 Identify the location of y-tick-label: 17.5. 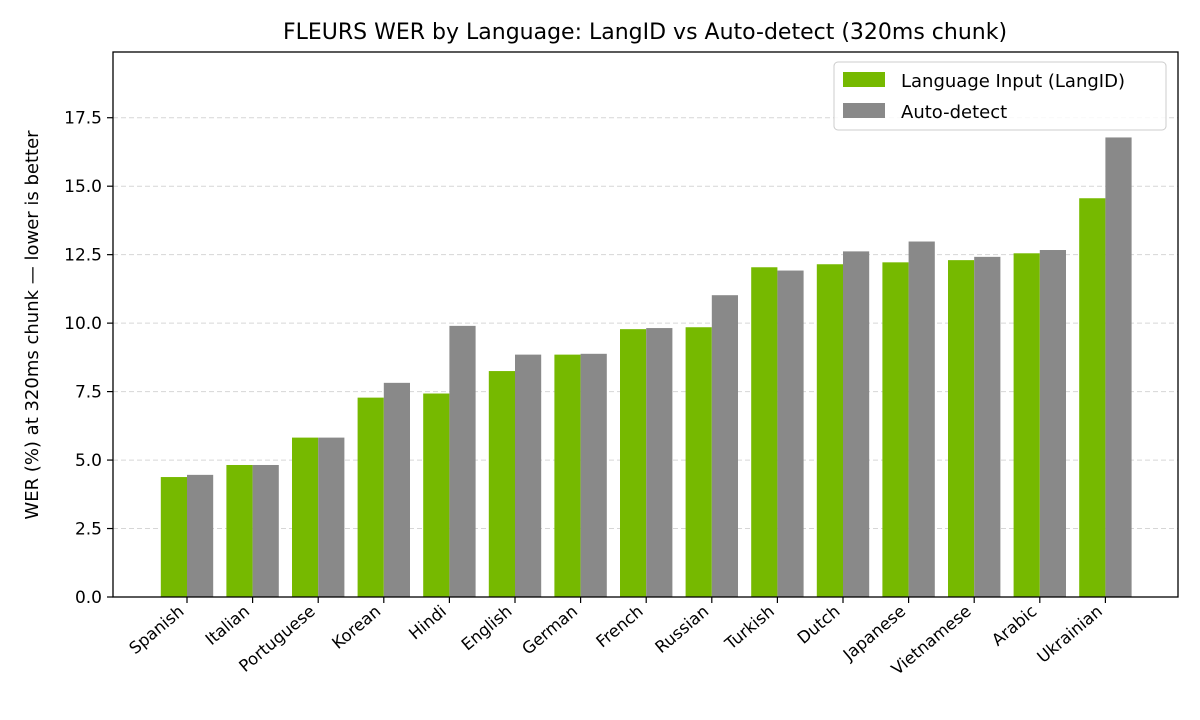
(83, 119).